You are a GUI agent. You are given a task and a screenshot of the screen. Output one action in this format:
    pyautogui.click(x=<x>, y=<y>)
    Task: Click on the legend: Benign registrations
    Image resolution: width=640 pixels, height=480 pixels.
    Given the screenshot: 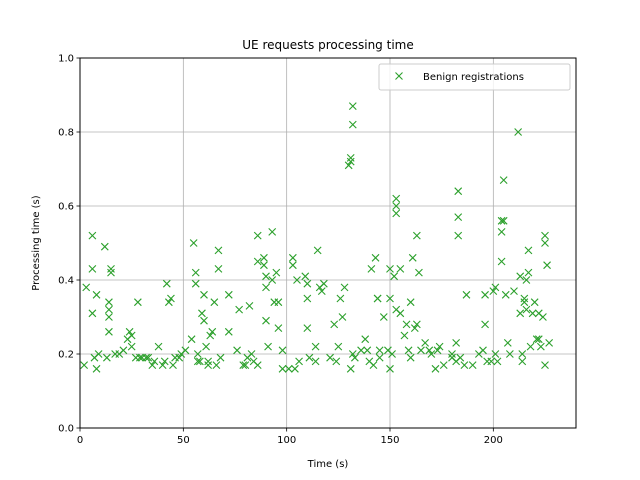 What is the action you would take?
    pyautogui.click(x=474, y=77)
    